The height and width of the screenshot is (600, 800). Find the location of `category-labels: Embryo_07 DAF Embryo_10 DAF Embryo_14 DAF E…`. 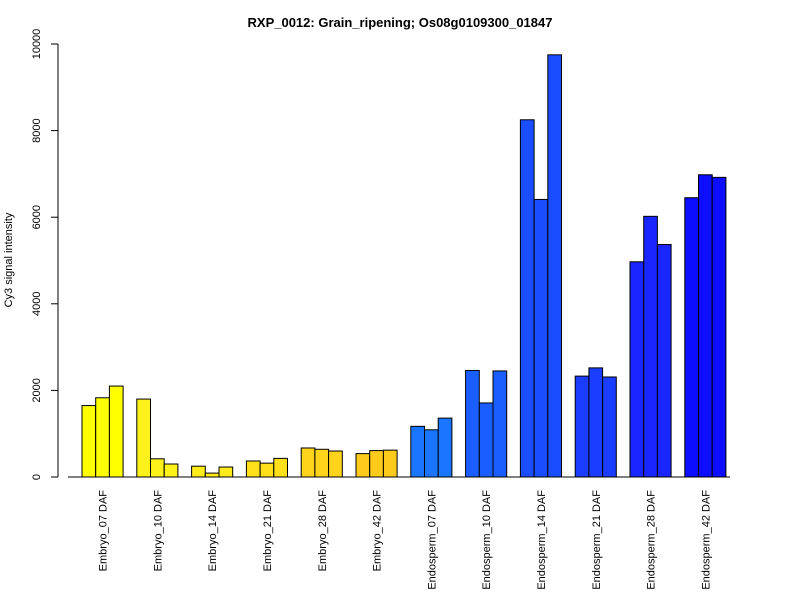

category-labels: Embryo_07 DAF Embryo_10 DAF Embryo_14 DAF E… is located at coordinates (405, 540).